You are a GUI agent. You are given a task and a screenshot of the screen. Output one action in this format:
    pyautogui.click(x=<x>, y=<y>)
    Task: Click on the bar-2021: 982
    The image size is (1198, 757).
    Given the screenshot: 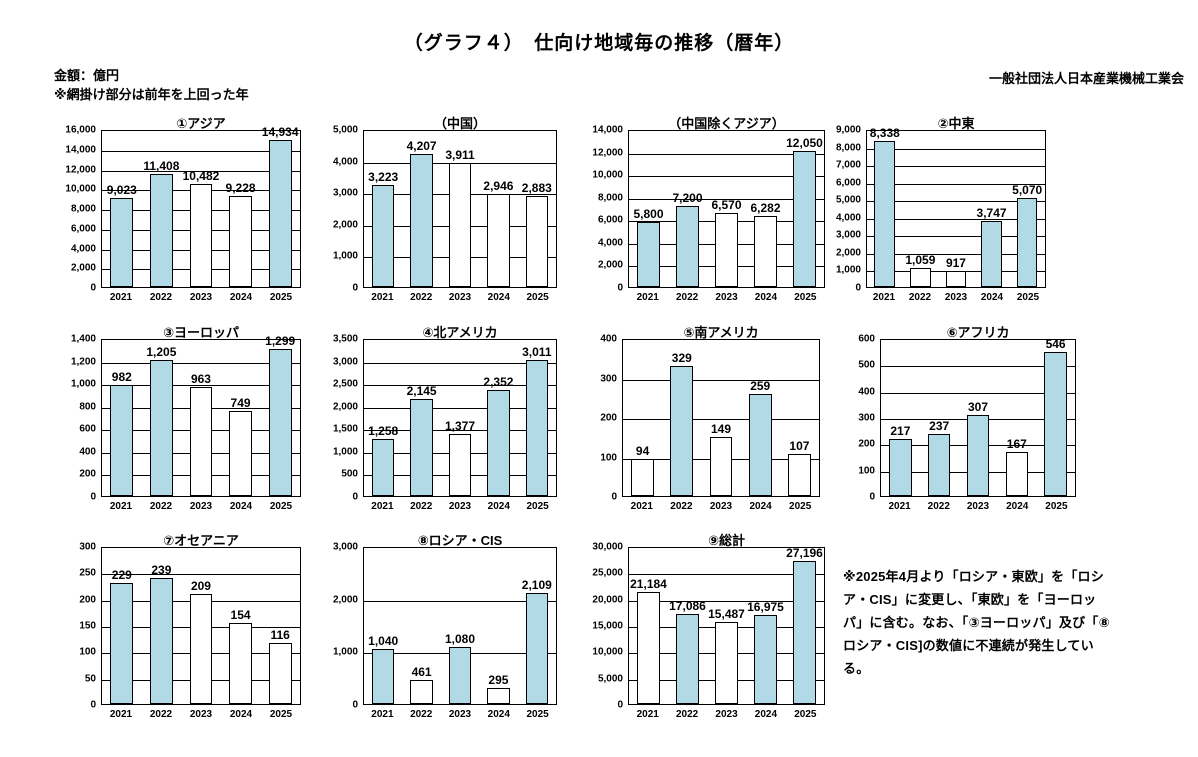 What is the action you would take?
    pyautogui.click(x=122, y=433)
    